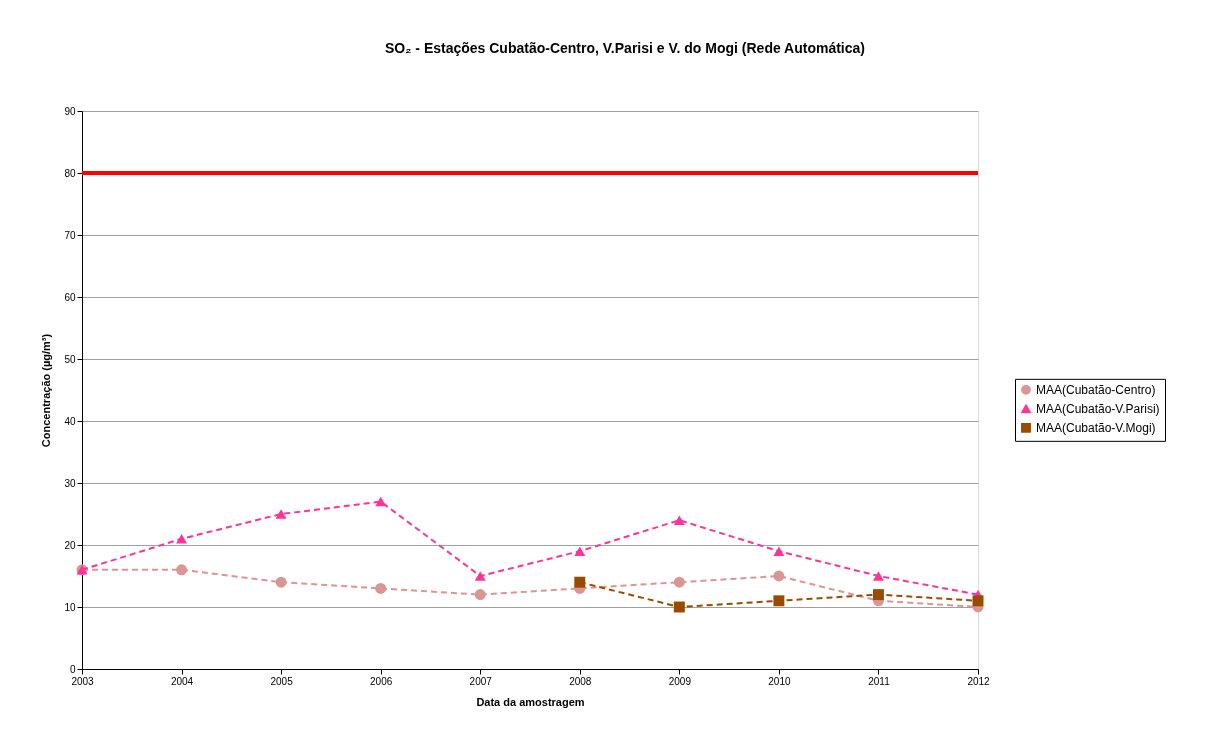 This screenshot has height=742, width=1231. I want to click on legend-label: MAA(Cubatão-V.Parisi), so click(1098, 408).